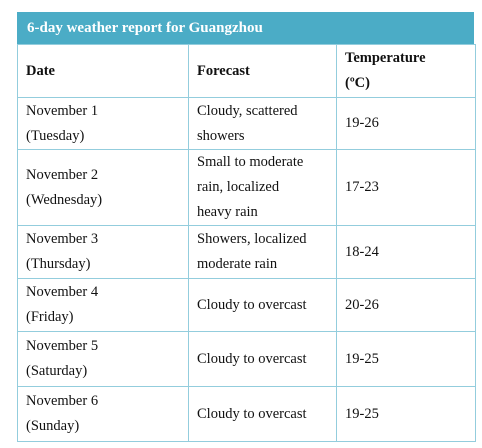  I want to click on header-cell: Temperature (ºC), so click(406, 71).